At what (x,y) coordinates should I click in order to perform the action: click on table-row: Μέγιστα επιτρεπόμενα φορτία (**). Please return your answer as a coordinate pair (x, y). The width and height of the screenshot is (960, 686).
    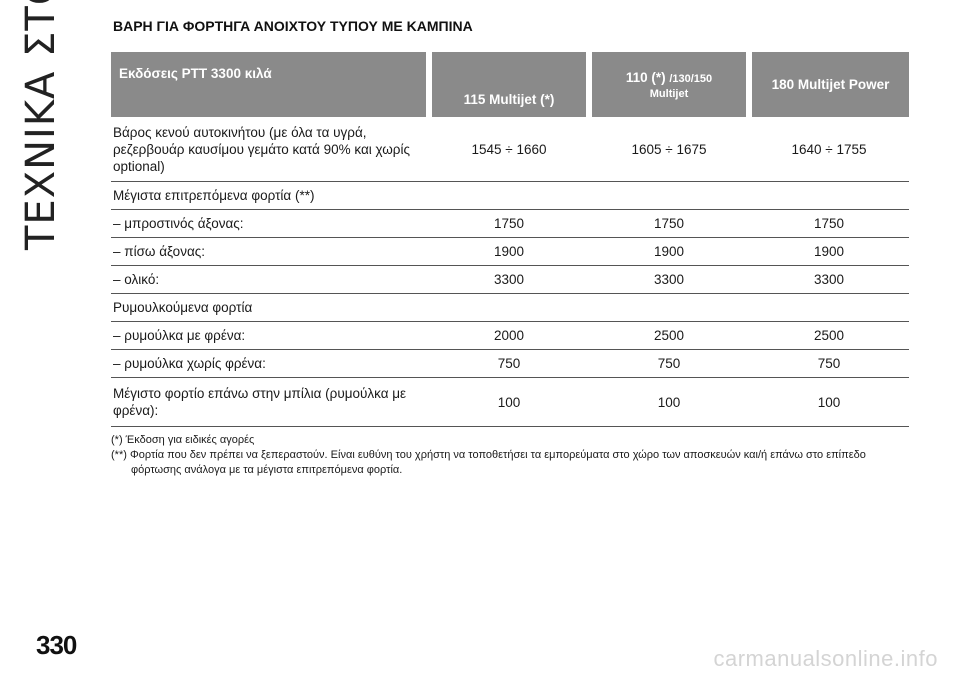
    Looking at the image, I should click on (510, 195).